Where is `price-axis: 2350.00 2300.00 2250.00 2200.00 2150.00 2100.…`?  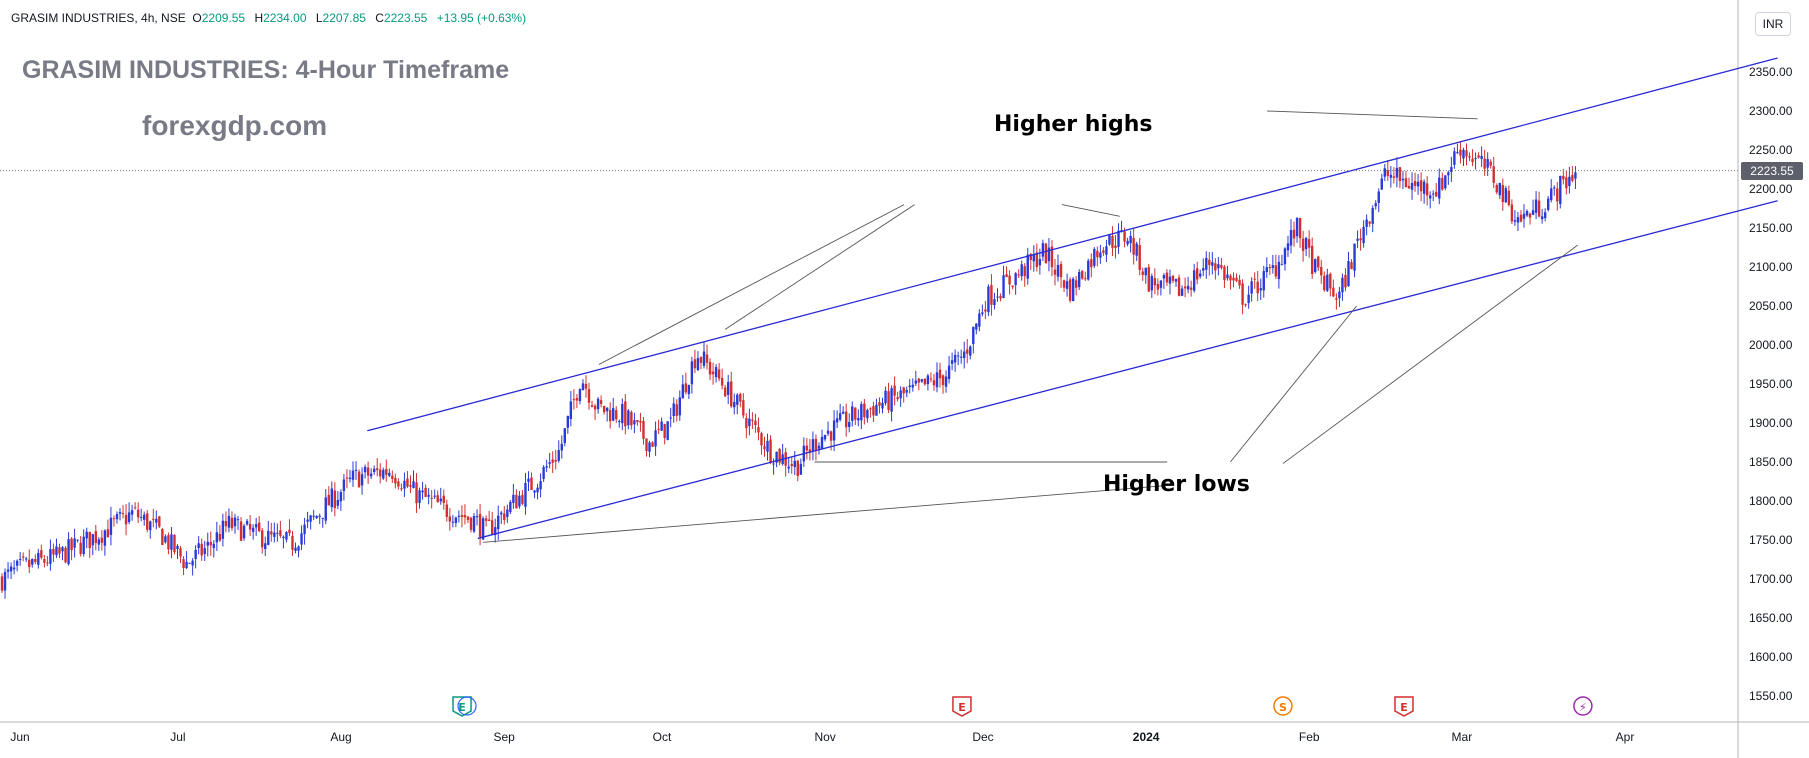
price-axis: 2350.00 2300.00 2250.00 2200.00 2150.00 2100.… is located at coordinates (1771, 384).